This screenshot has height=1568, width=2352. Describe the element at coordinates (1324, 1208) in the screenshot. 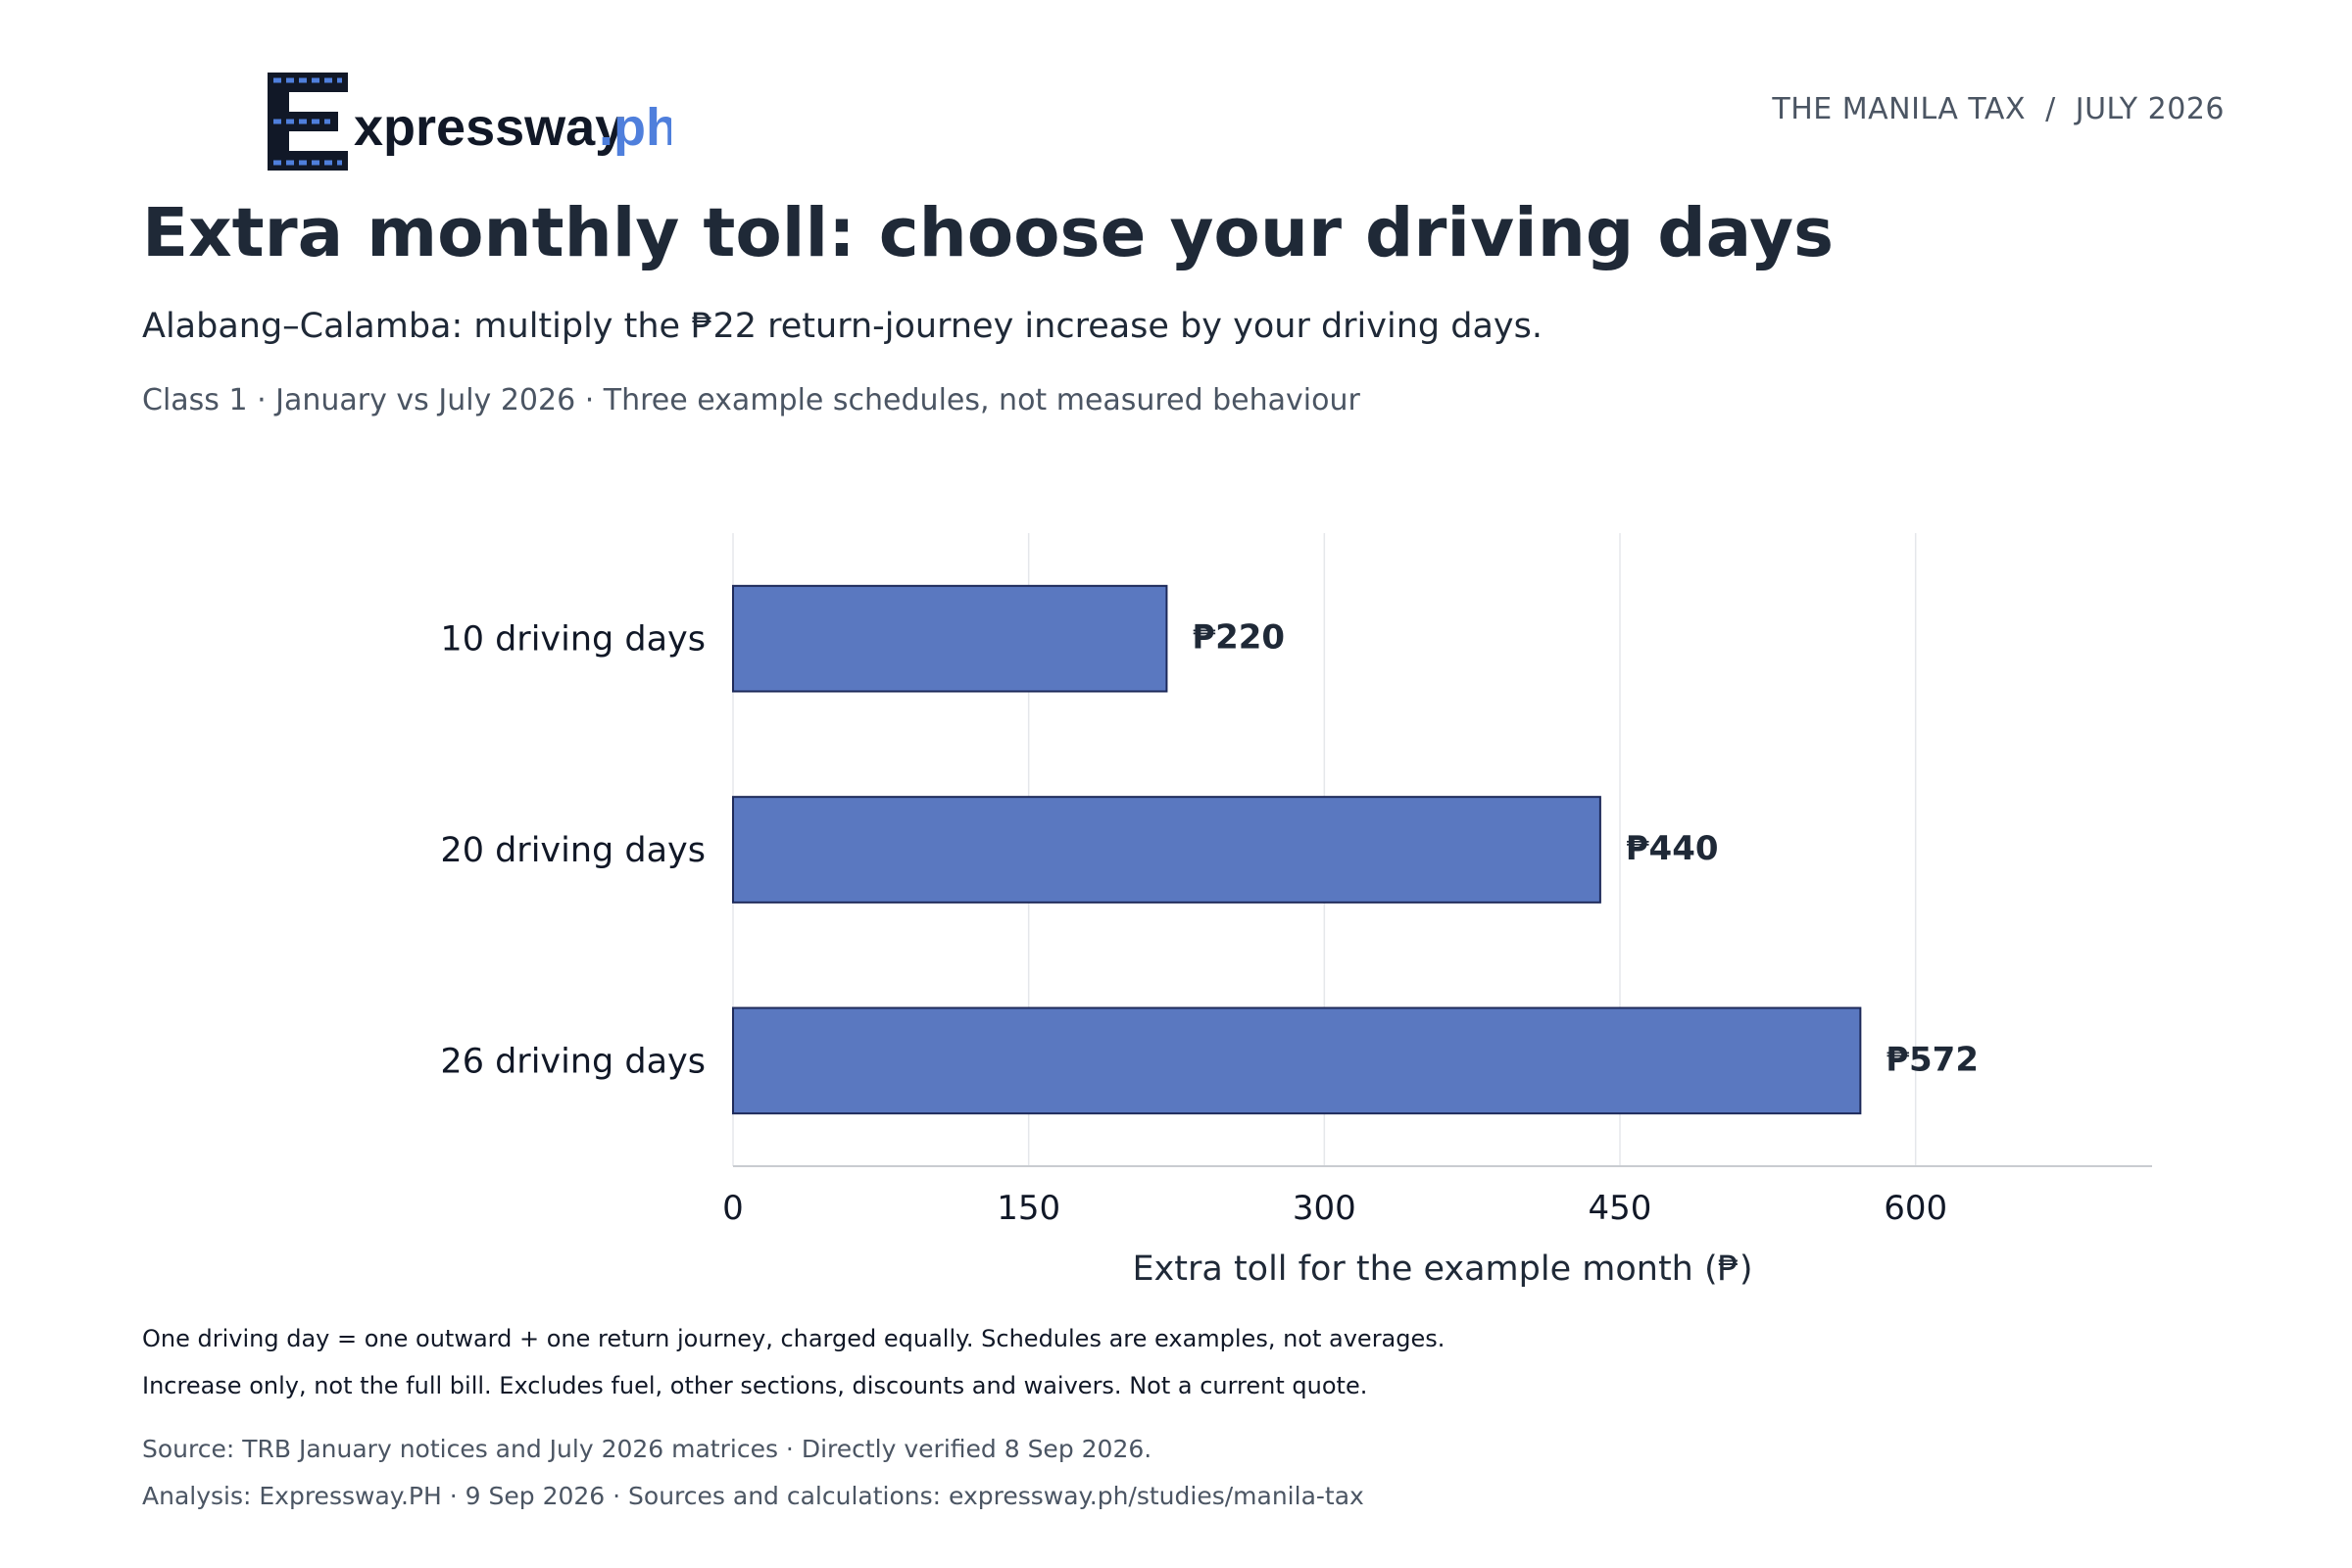

I see `x-tick-label: 300` at that location.